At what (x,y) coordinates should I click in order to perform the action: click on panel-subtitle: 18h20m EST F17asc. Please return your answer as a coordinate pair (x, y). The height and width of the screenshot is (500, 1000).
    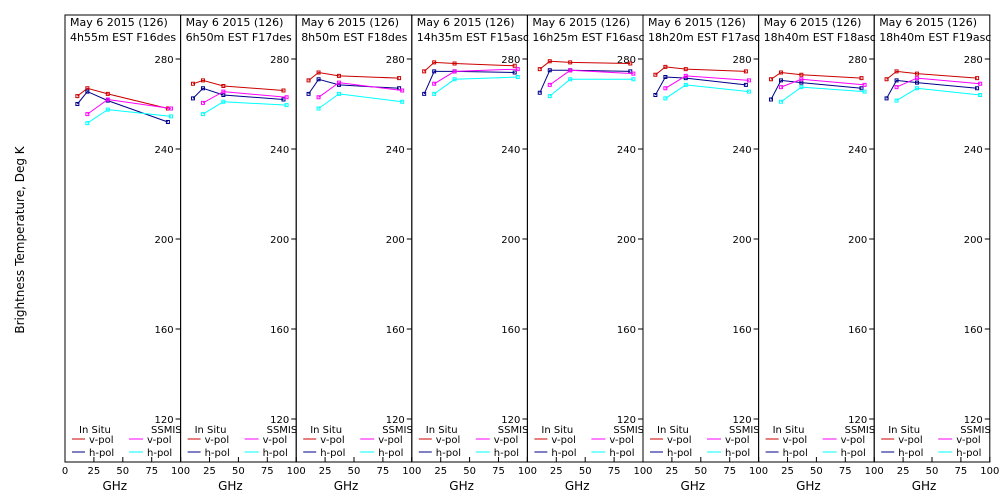
    Looking at the image, I should click on (704, 37).